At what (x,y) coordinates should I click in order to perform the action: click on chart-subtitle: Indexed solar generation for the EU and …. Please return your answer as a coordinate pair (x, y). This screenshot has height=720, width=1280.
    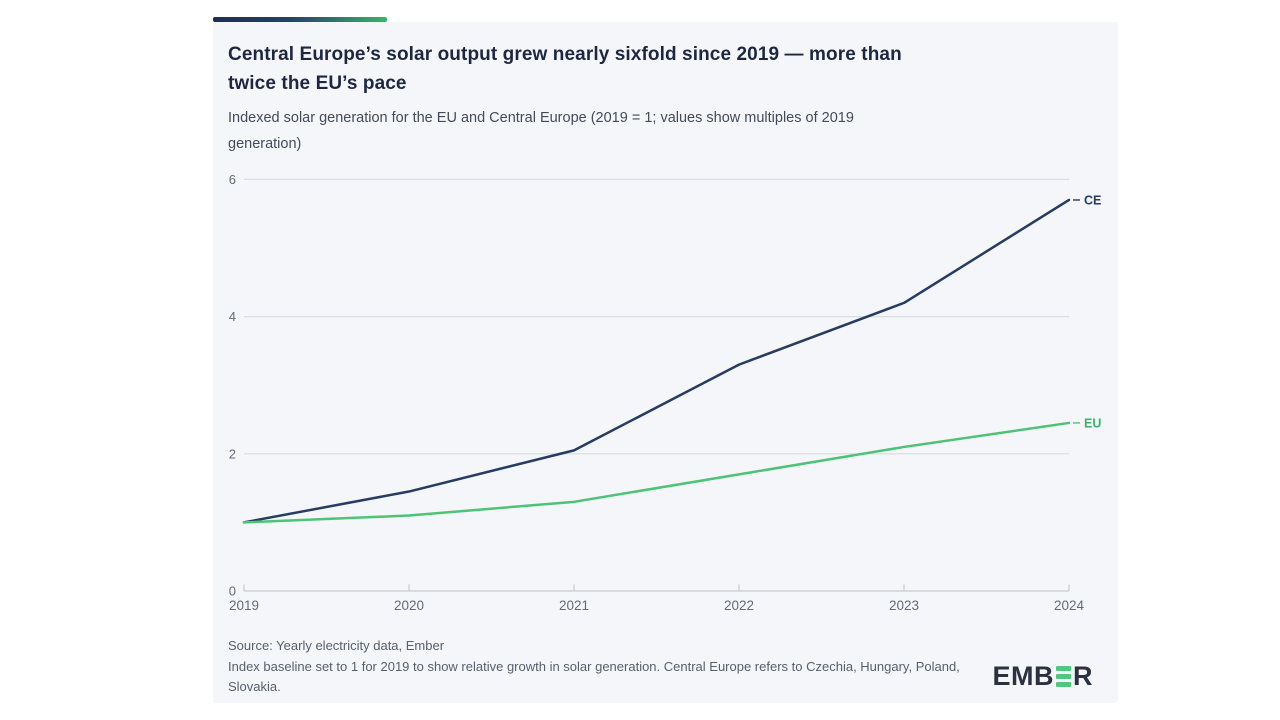
    Looking at the image, I should click on (658, 131).